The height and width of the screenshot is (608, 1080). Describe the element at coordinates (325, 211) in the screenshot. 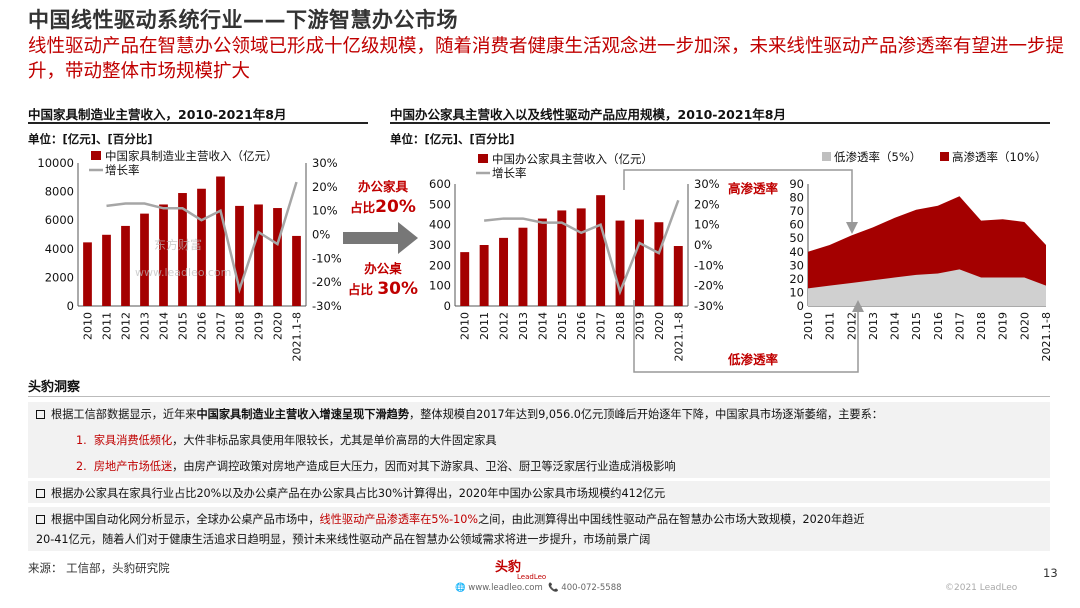

I see `right-y-tick-label: 10%` at that location.